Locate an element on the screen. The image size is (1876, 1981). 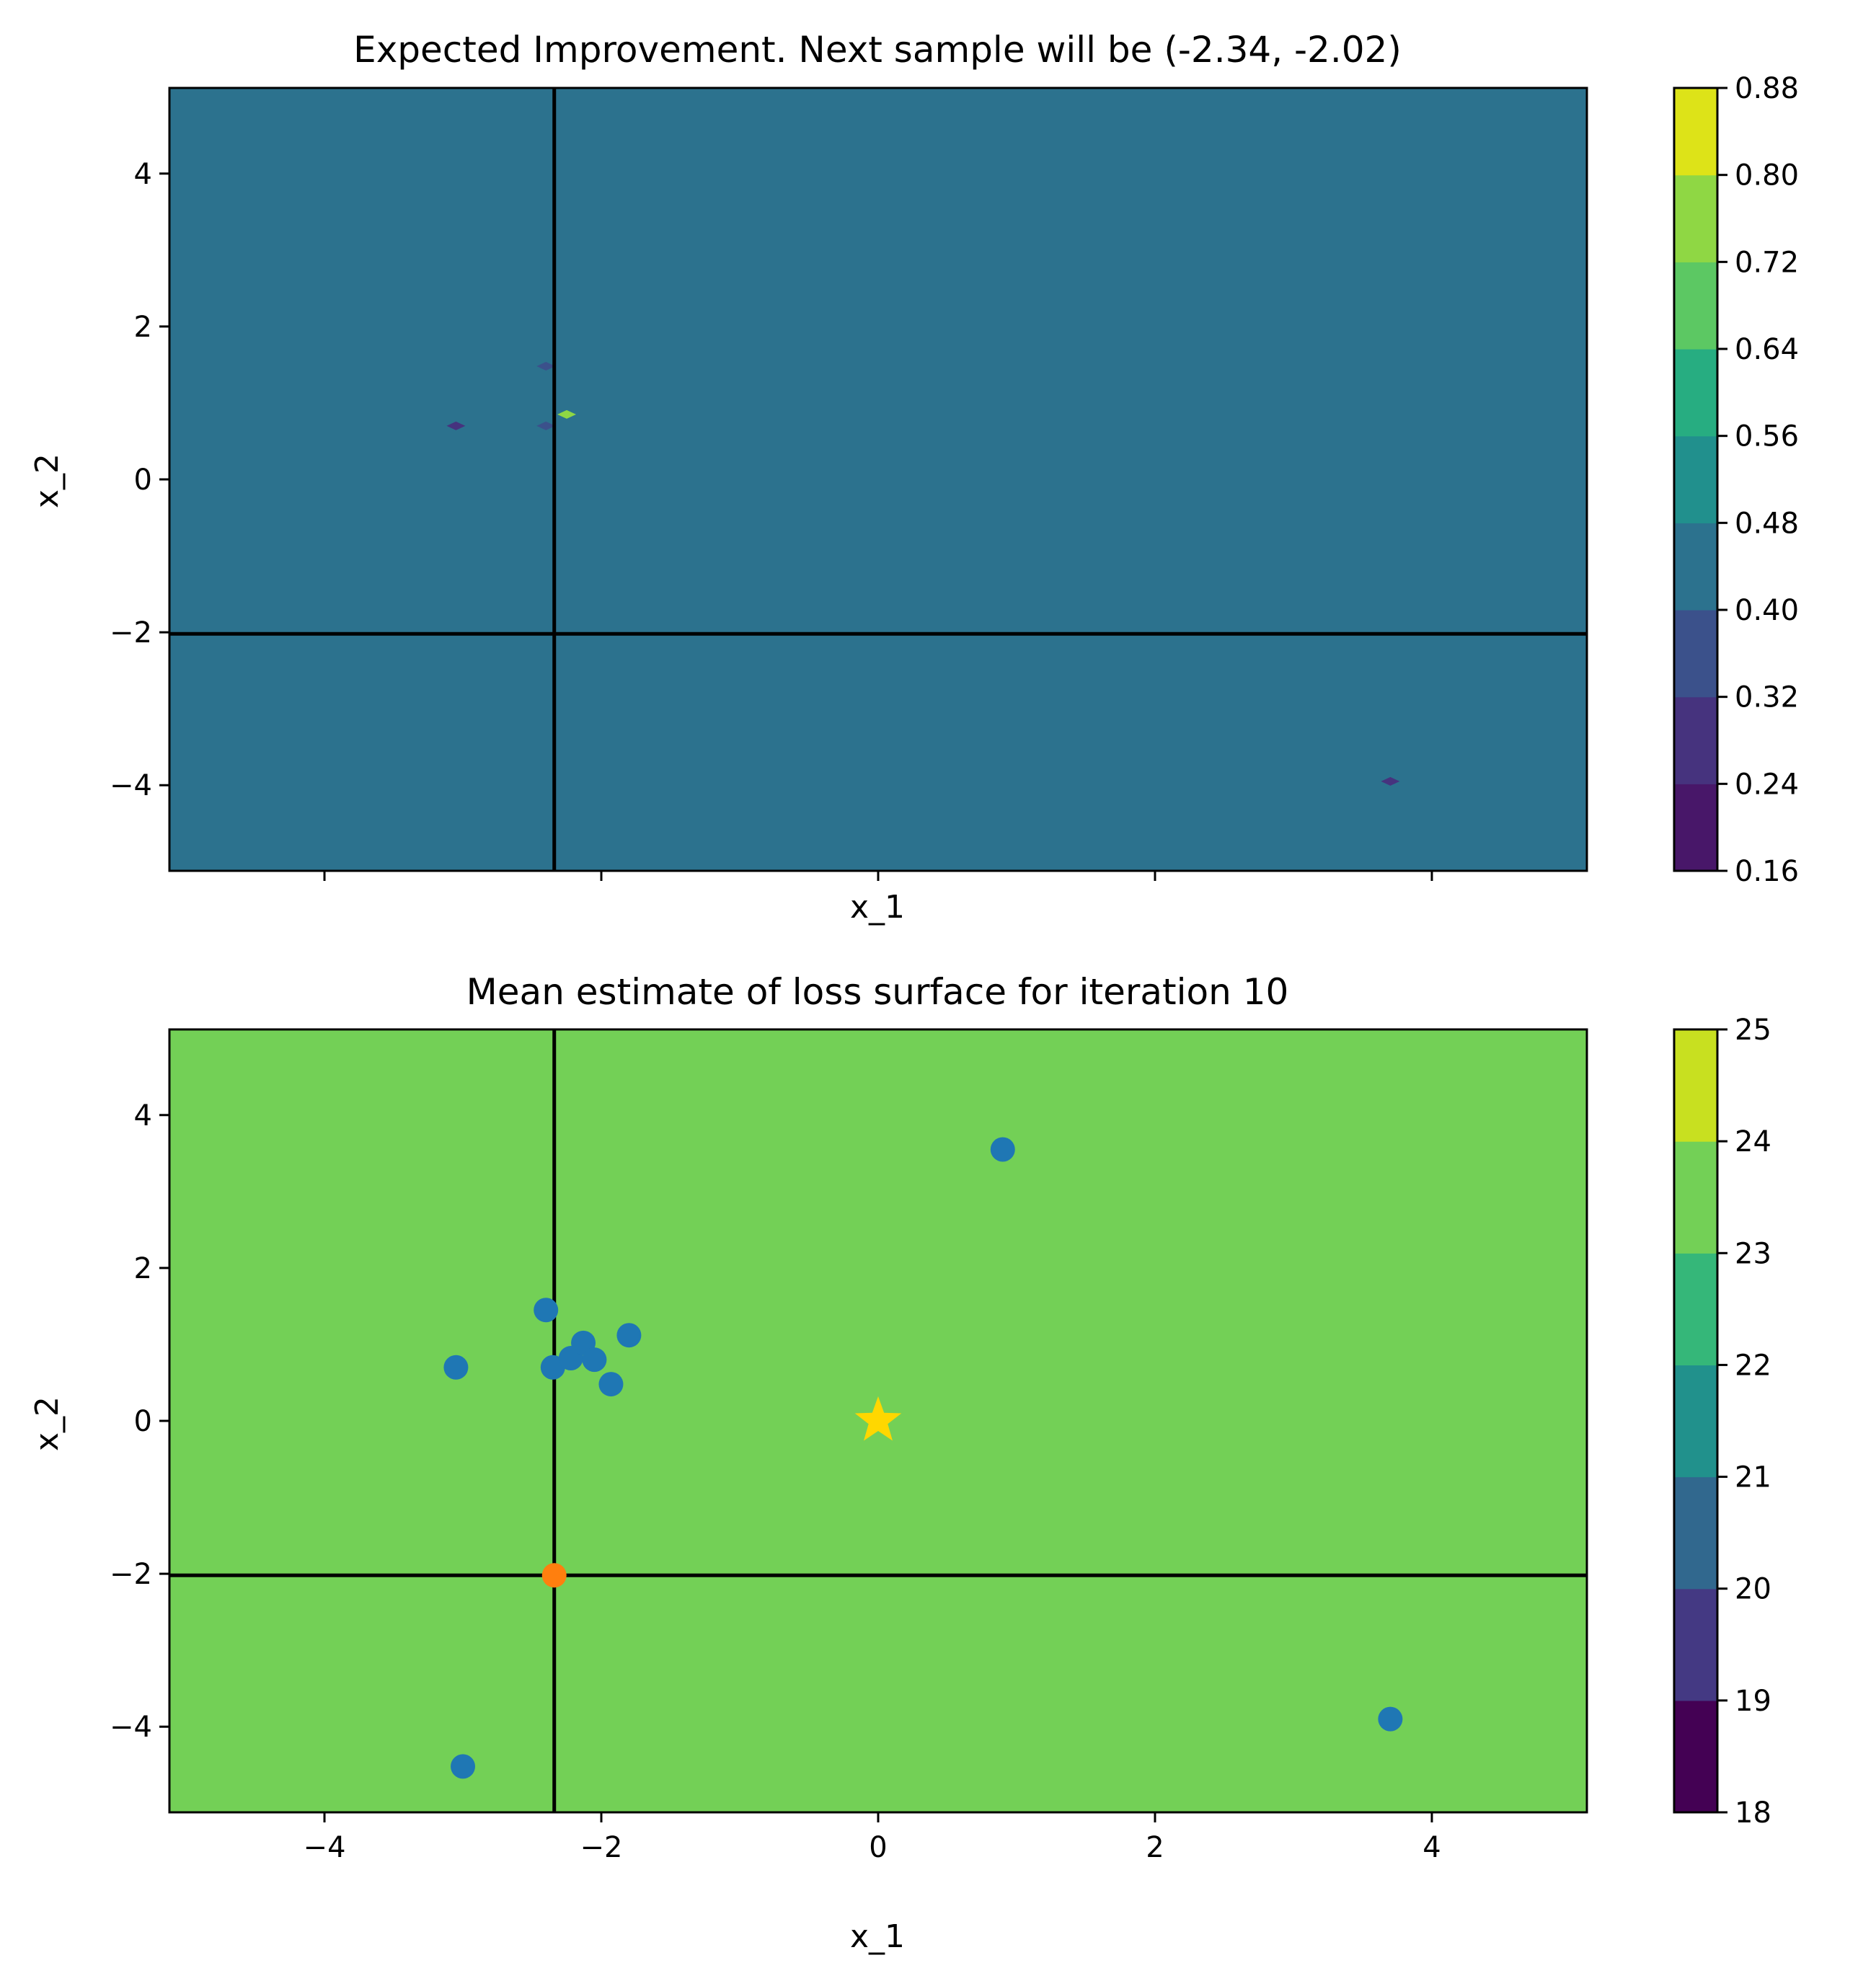
mean-x-axis-label: x_1 is located at coordinates (878, 1936).